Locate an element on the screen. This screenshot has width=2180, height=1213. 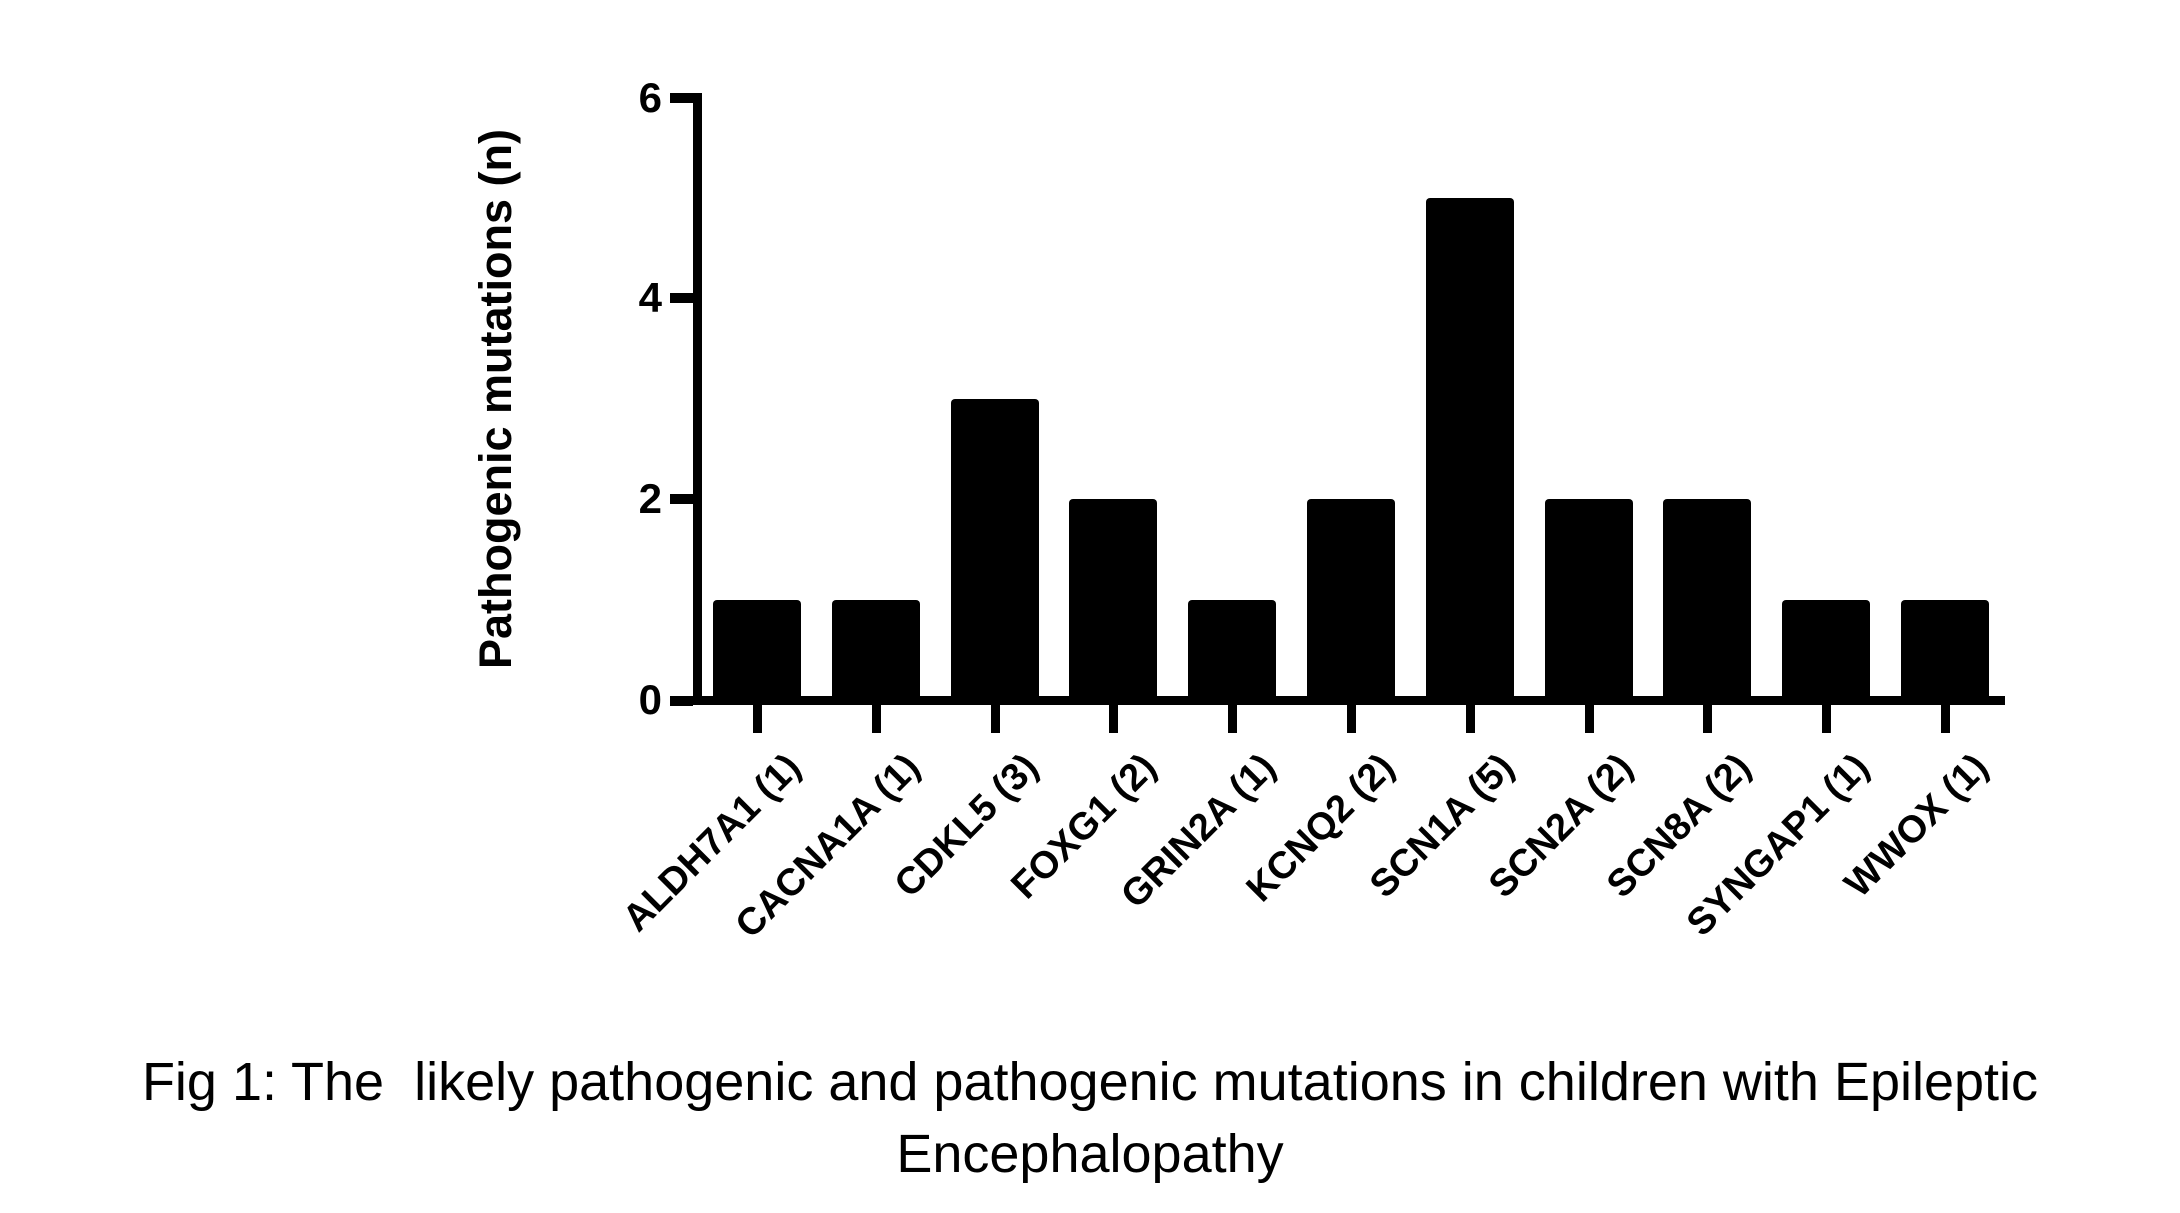
y-axis-line is located at coordinates (697, 398).